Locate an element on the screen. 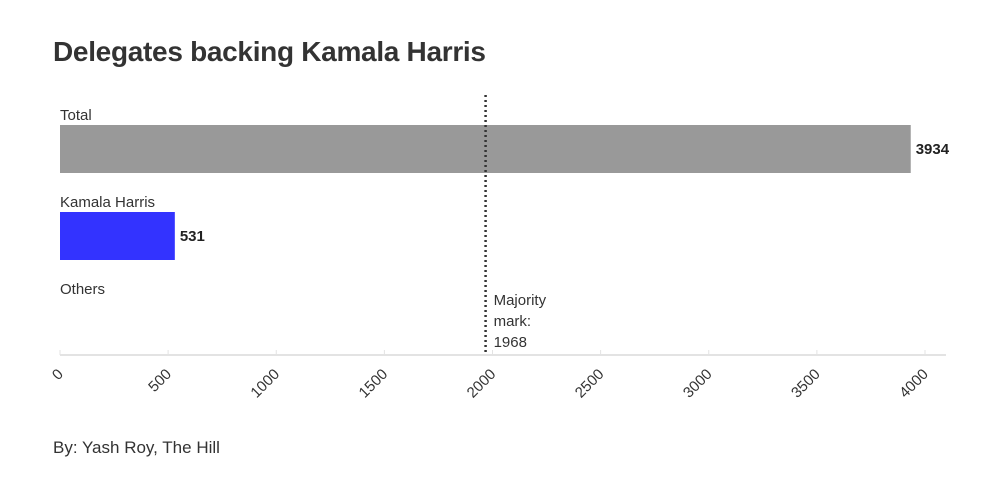 This screenshot has width=1000, height=500. majority-label-line-3: 1968 is located at coordinates (510, 342).